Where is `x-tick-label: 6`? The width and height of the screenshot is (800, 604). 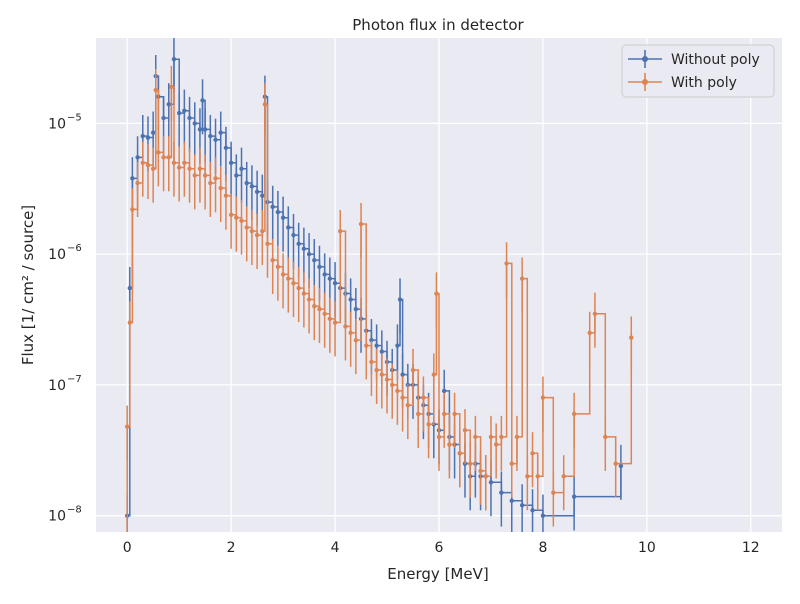 x-tick-label: 6 is located at coordinates (439, 548).